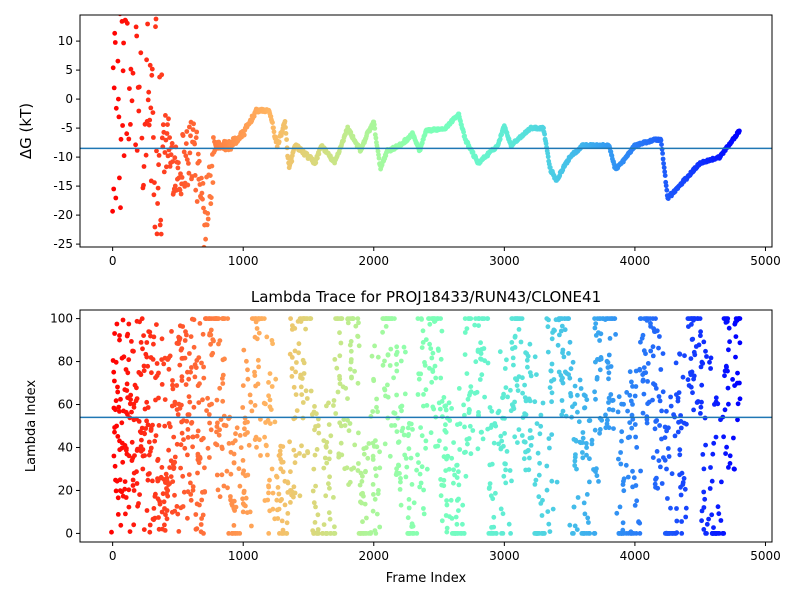 The width and height of the screenshot is (800, 600). Describe the element at coordinates (243, 261) in the screenshot. I see `x-tick-label: 1000` at that location.